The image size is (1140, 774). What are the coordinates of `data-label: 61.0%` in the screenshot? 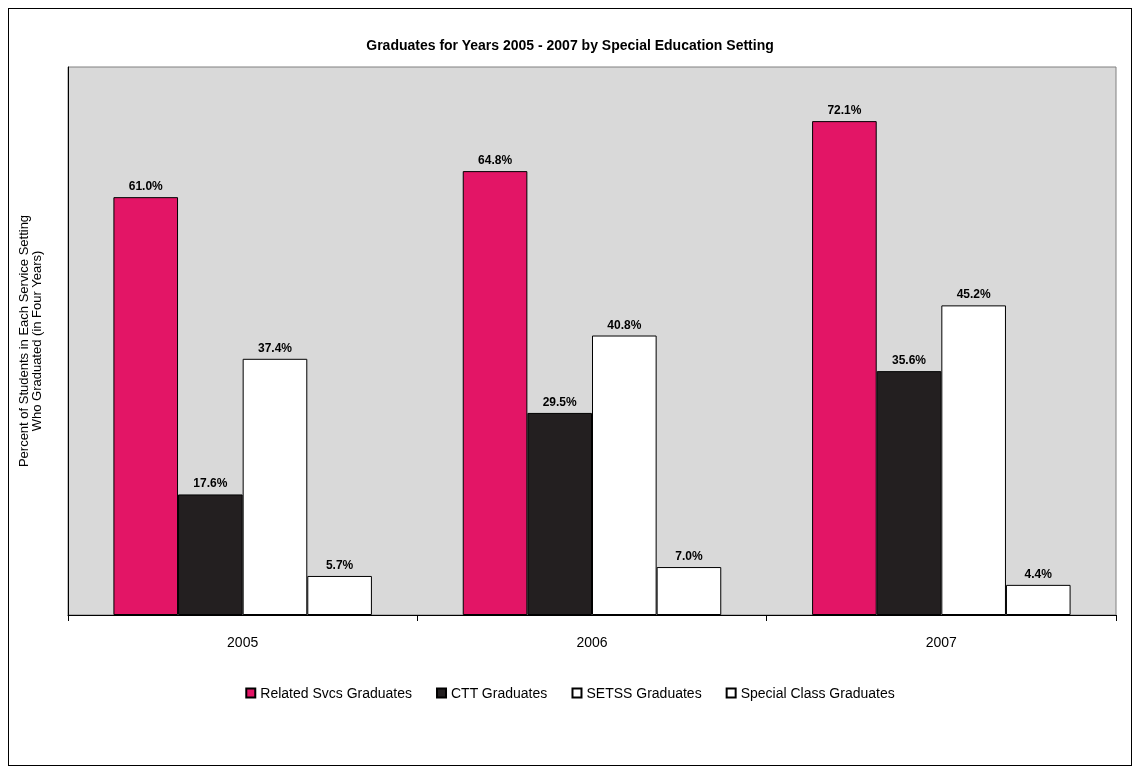 It's located at (146, 186).